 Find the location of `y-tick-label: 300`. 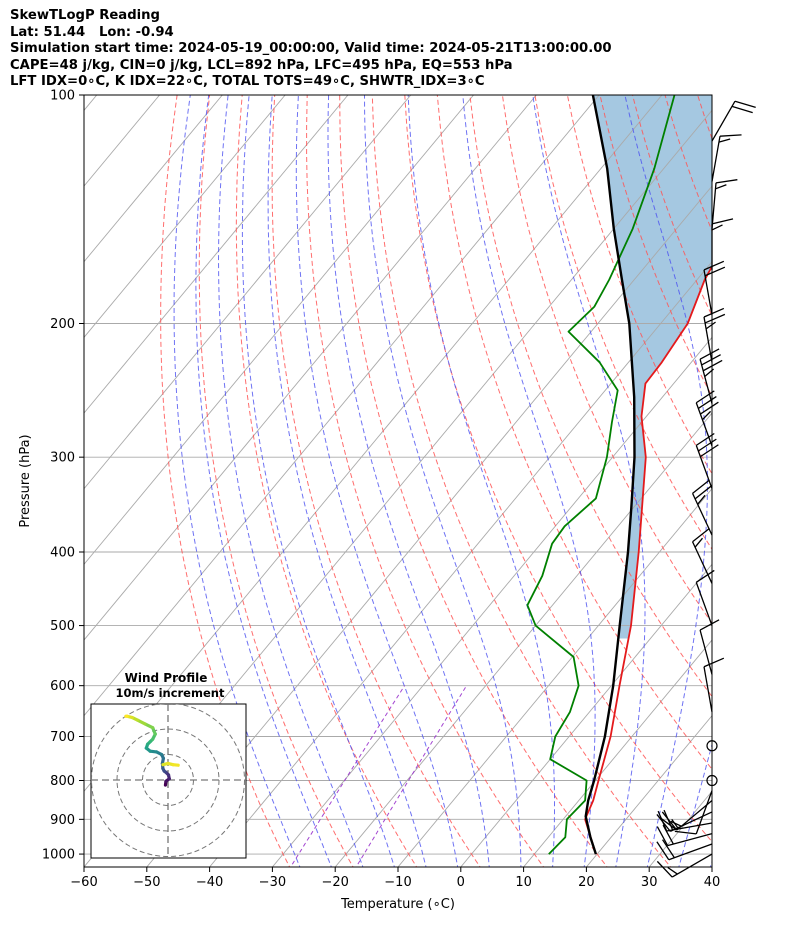

y-tick-label: 300 is located at coordinates (62, 458).